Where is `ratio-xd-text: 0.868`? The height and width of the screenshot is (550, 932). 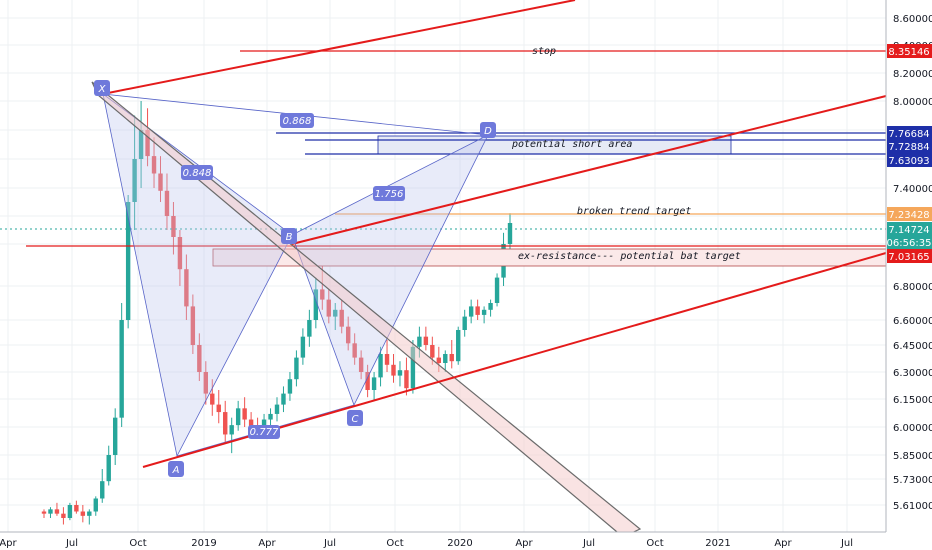
ratio-xd-text: 0.868 is located at coordinates (297, 121).